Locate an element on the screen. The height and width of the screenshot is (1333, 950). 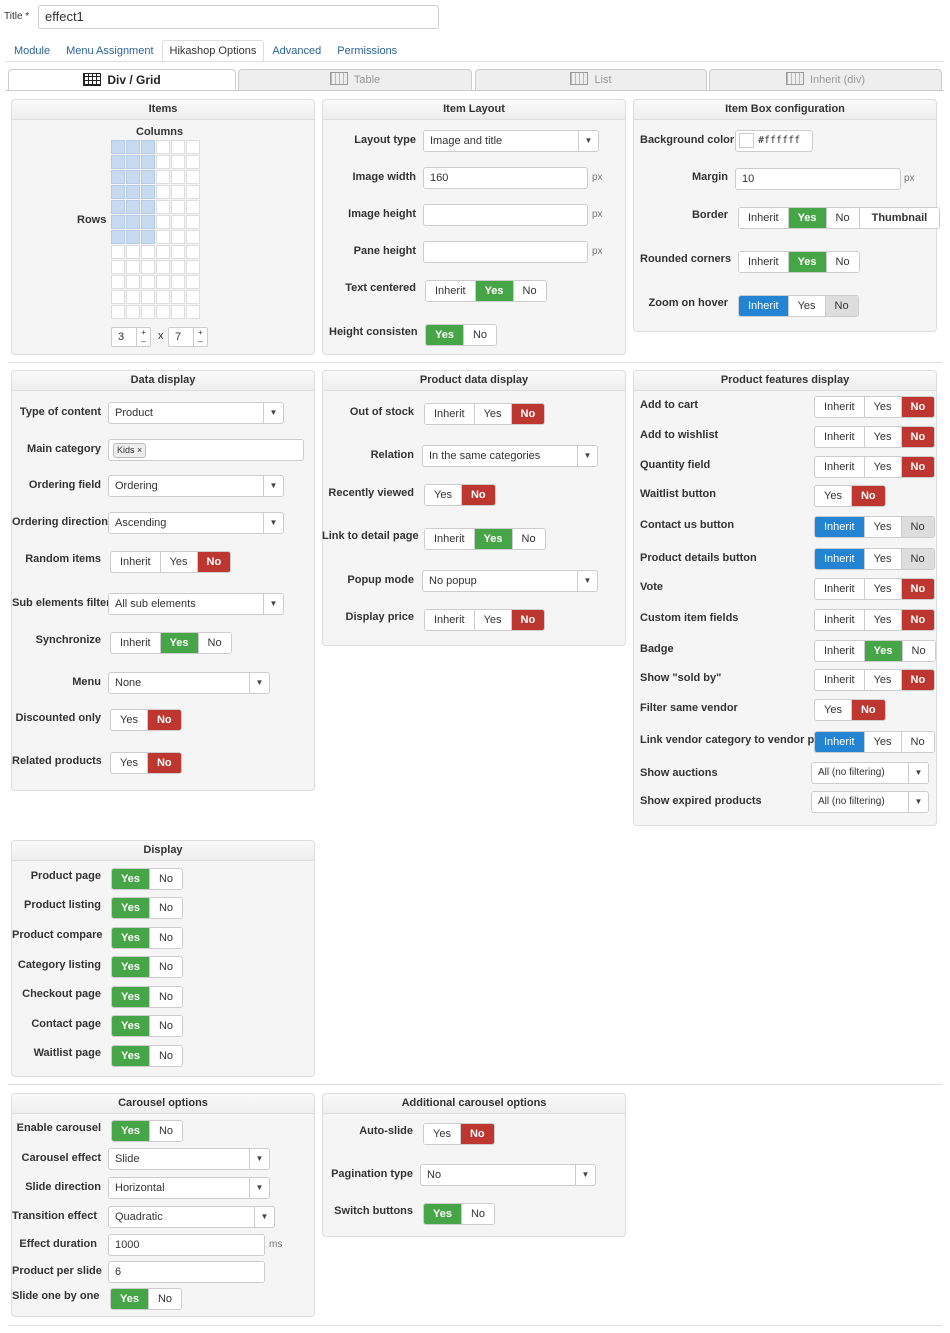
category-listing-toggle: Yes No is located at coordinates (147, 967).